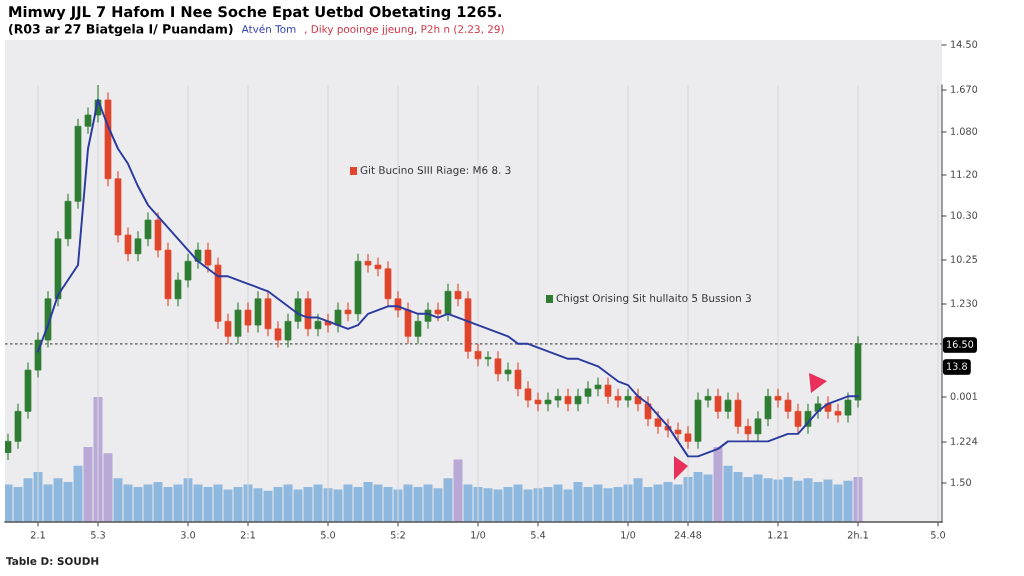  Describe the element at coordinates (960, 344) in the screenshot. I see `text: 16.50` at that location.